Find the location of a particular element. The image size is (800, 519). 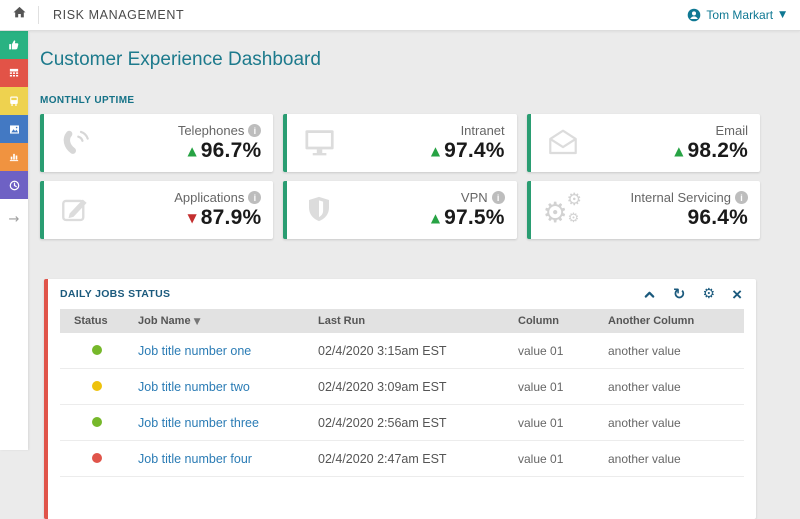

last-run-cell: 02/4/2020 2:56am EST is located at coordinates (382, 422).